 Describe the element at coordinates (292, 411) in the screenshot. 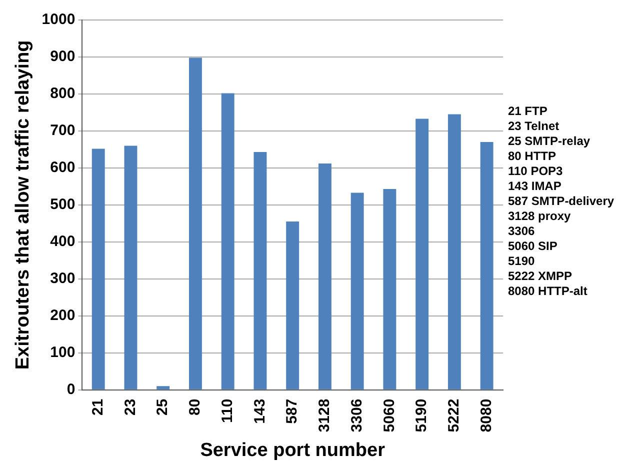

I see `x-tick-label: 587` at that location.